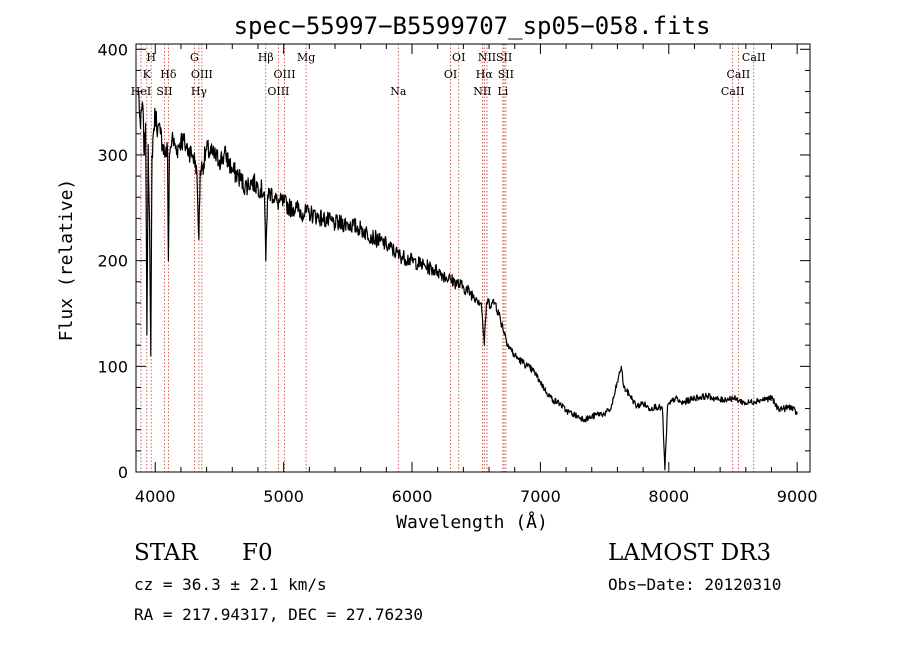  I want to click on line-label-21: CaII, so click(733, 91).